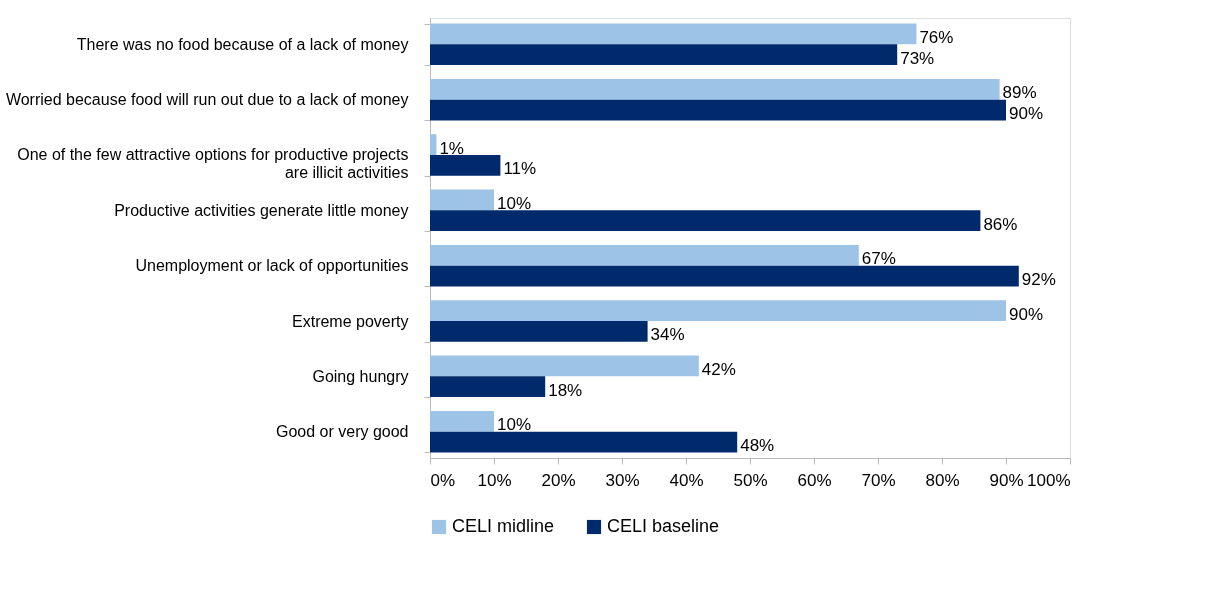  Describe the element at coordinates (261, 210) in the screenshot. I see `y-tick-label: Productive activities generate little money` at that location.